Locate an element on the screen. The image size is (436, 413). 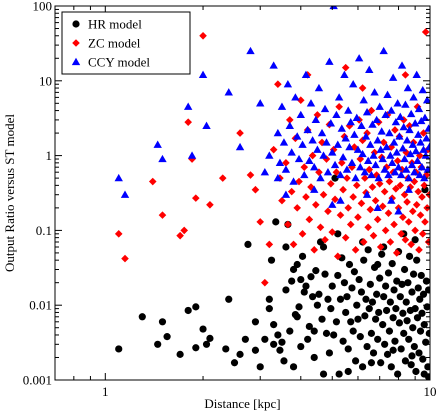
legend-marker-ccy is located at coordinates (76, 61).